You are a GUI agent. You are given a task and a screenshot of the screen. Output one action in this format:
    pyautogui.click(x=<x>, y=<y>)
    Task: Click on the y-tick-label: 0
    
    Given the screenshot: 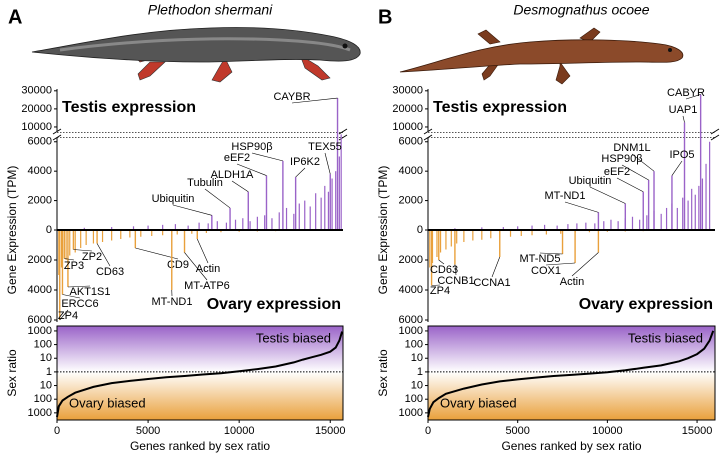 What is the action you would take?
    pyautogui.click(x=420, y=230)
    